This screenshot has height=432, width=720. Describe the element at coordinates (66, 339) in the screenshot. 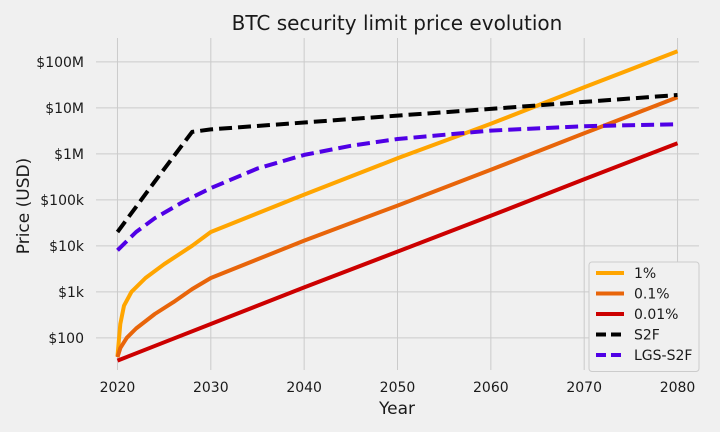

I see `y-tick-label: $100` at that location.